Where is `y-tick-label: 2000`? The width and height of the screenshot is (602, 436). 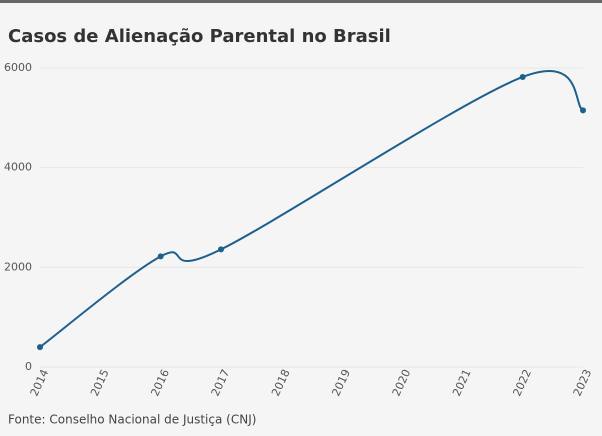 y-tick-label: 2000 is located at coordinates (18, 266).